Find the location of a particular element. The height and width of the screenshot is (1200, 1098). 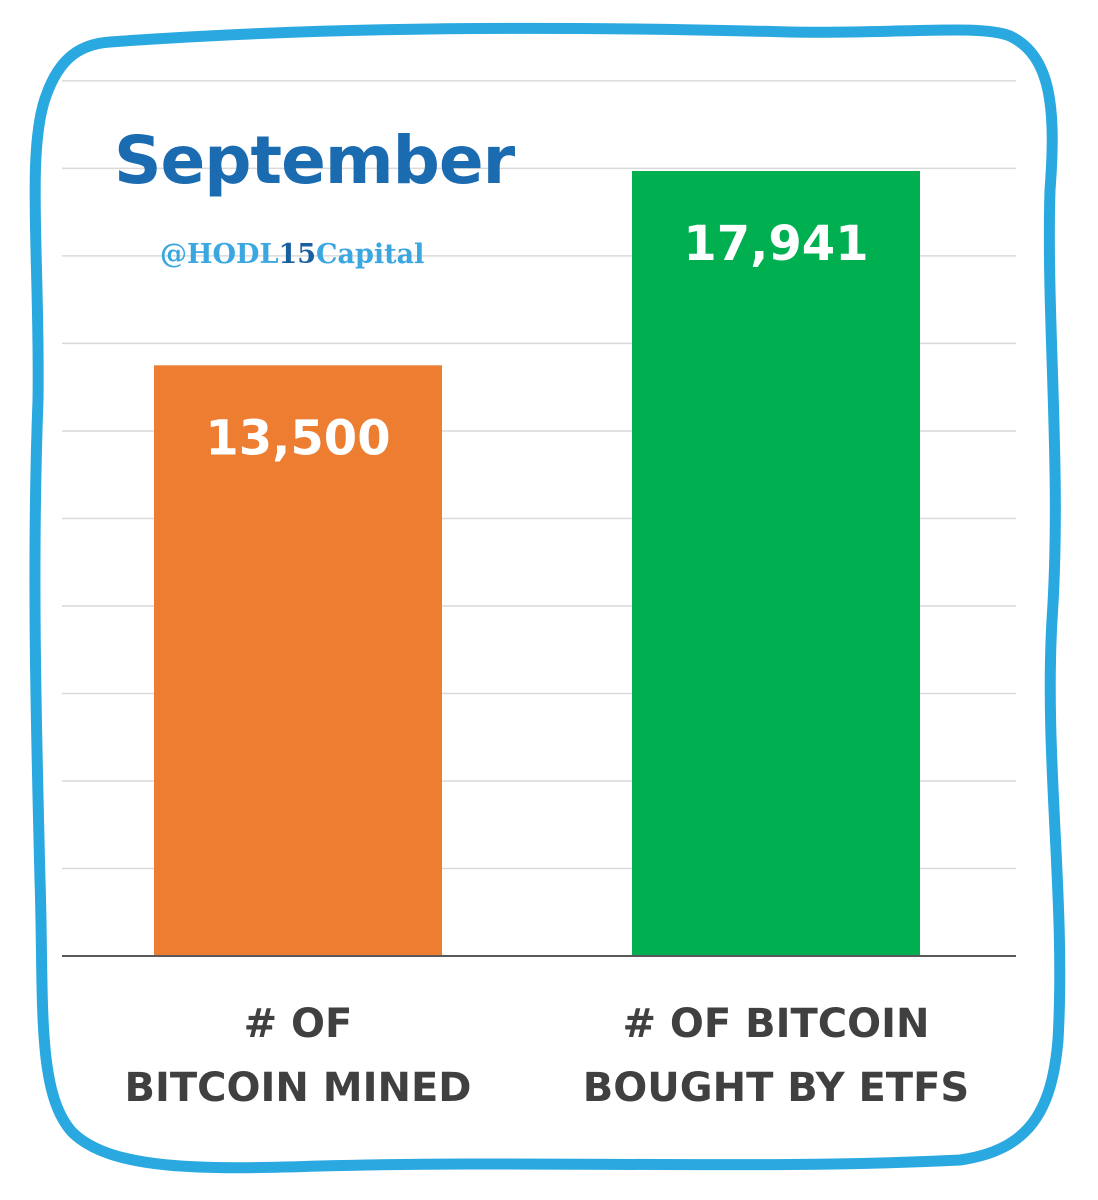

value-label-2: 17,941 is located at coordinates (775, 244).